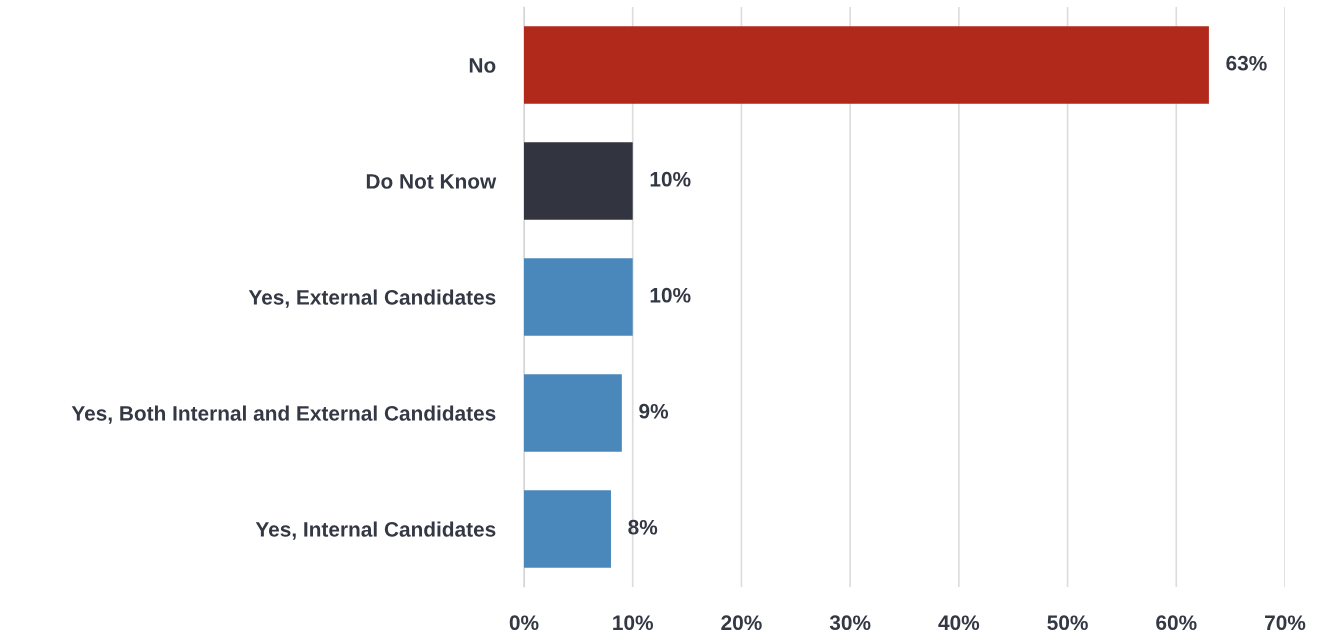 The image size is (1328, 637). Describe the element at coordinates (643, 527) in the screenshot. I see `data-label: 8%` at that location.